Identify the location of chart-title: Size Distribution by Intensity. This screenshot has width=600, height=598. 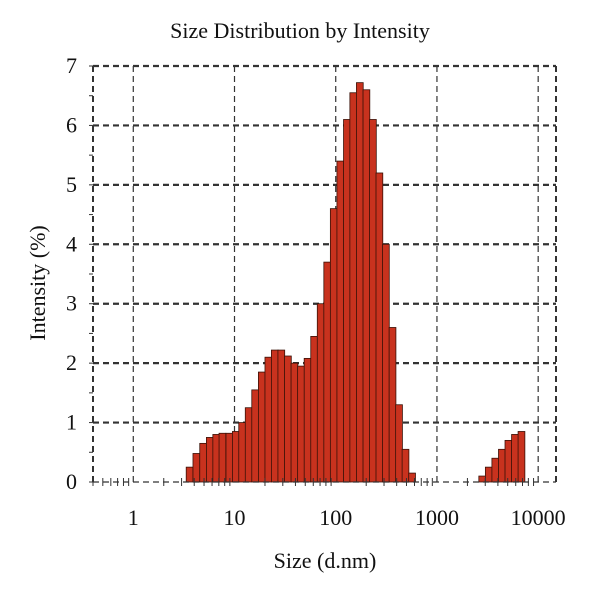
(300, 30).